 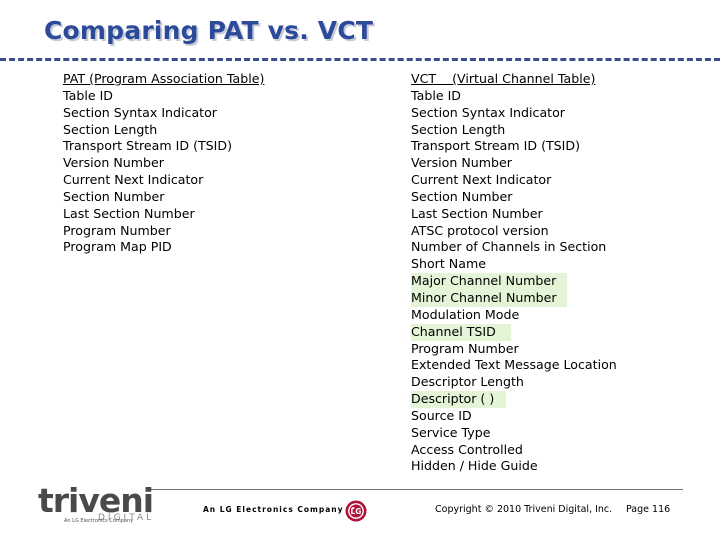 I want to click on vct-item: Extended Text Message Location, so click(x=514, y=365).